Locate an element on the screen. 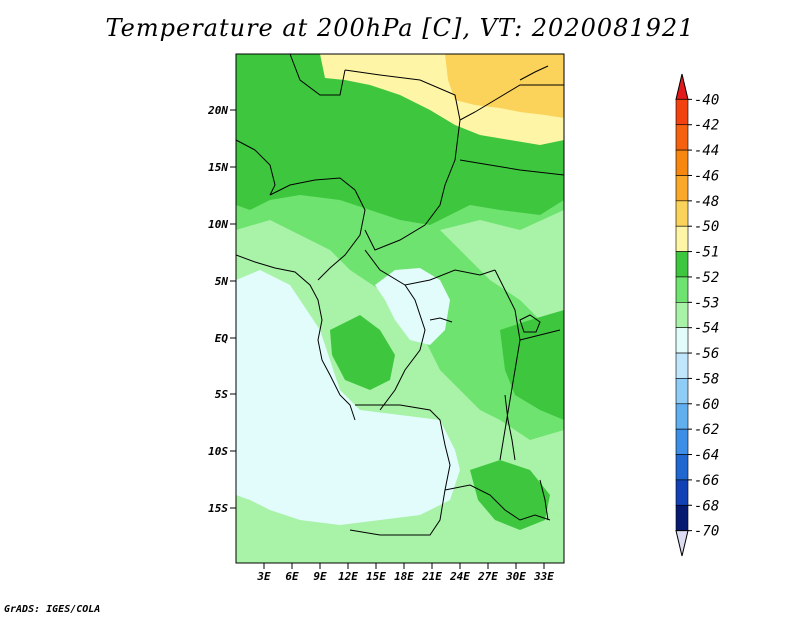 Image resolution: width=800 pixels, height=618 pixels. colorbar-label: -52 is located at coordinates (706, 278).